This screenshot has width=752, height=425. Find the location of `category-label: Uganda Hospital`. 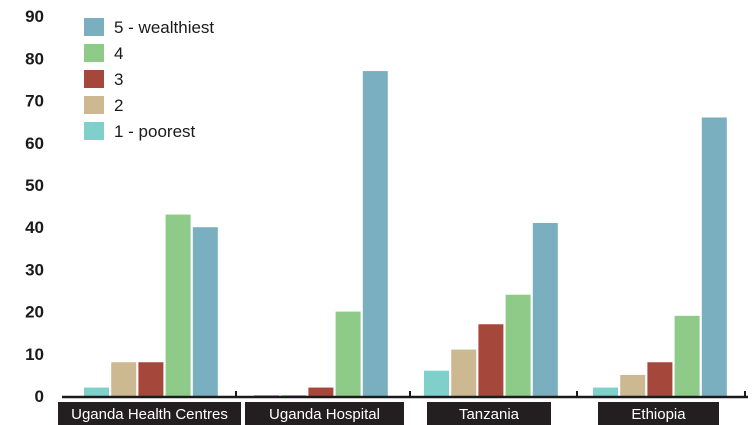

category-label: Uganda Hospital is located at coordinates (324, 414).